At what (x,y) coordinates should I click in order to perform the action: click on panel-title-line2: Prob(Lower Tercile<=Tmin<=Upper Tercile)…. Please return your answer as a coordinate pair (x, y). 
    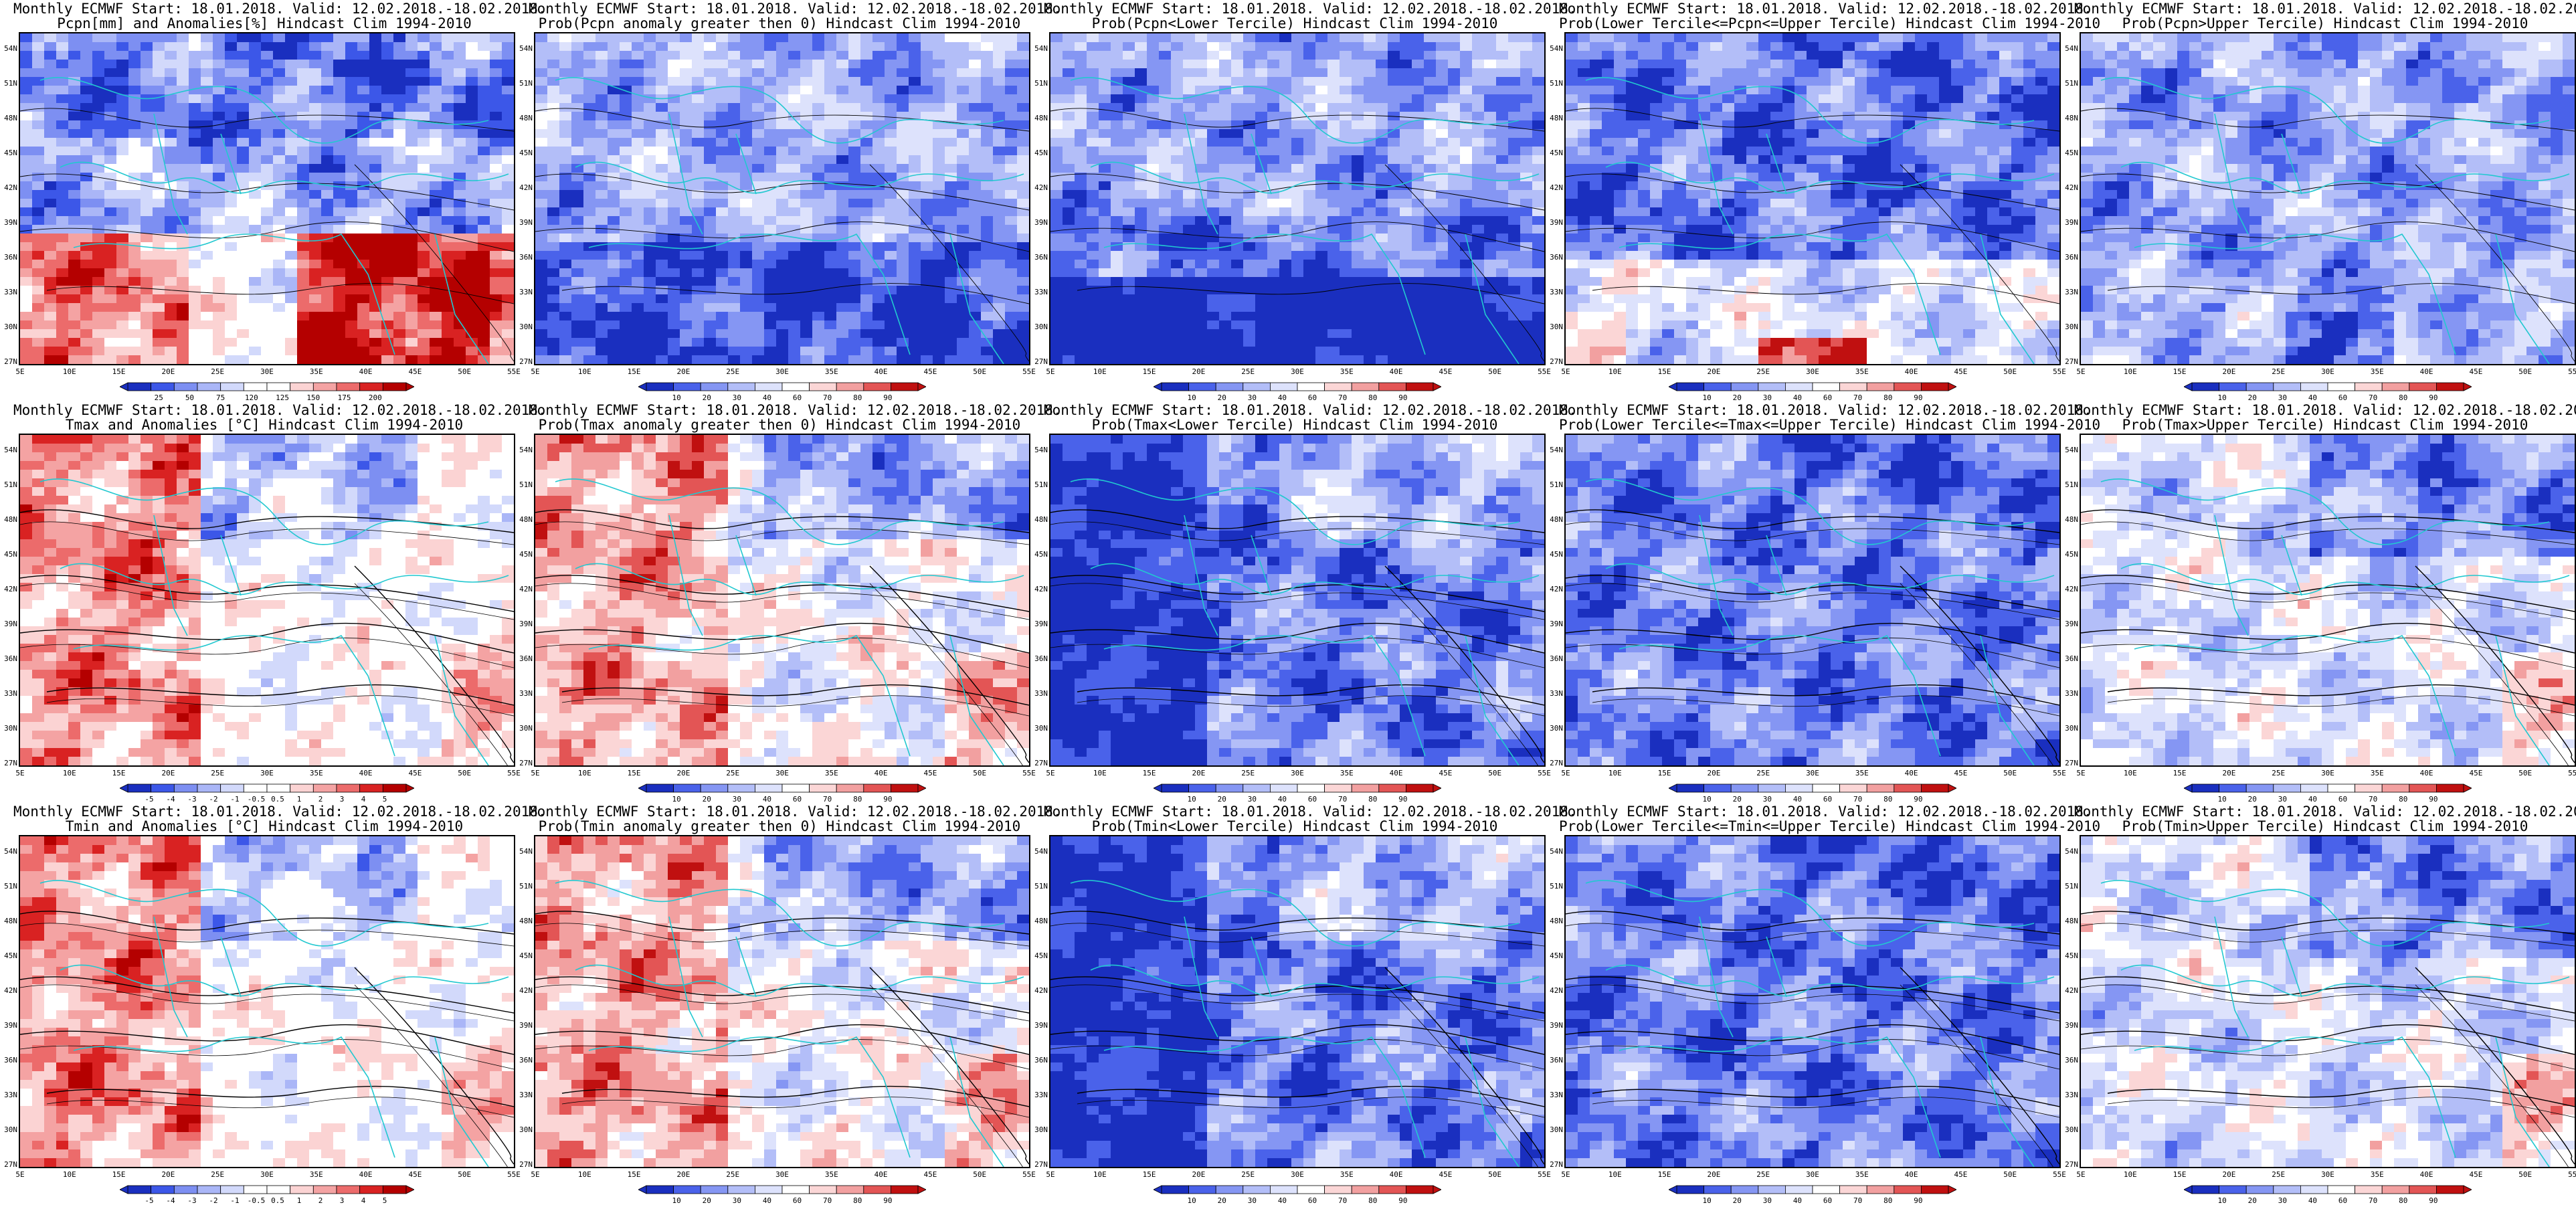
    Looking at the image, I should click on (1810, 826).